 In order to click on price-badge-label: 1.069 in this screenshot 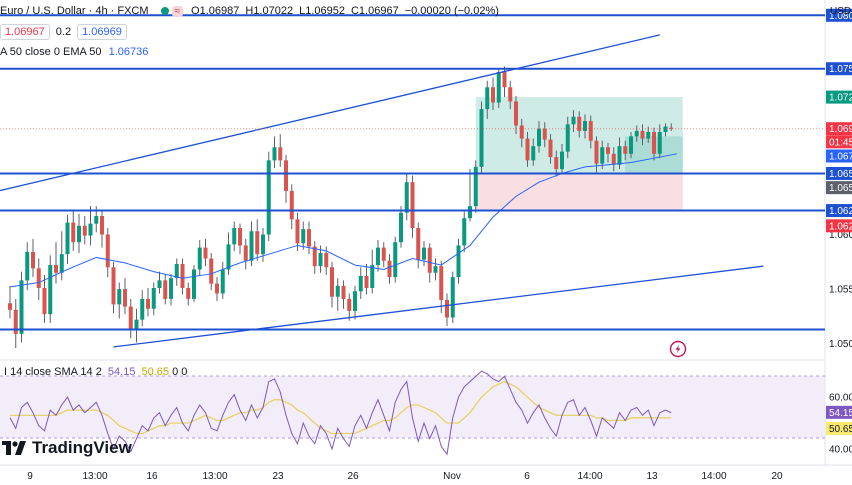, I will do `click(840, 129)`.